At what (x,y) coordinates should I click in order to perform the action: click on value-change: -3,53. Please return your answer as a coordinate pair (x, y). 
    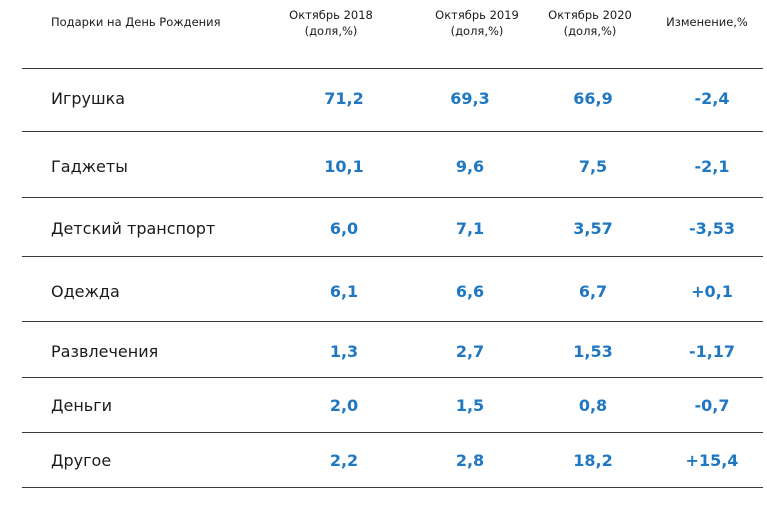
    Looking at the image, I should click on (712, 228).